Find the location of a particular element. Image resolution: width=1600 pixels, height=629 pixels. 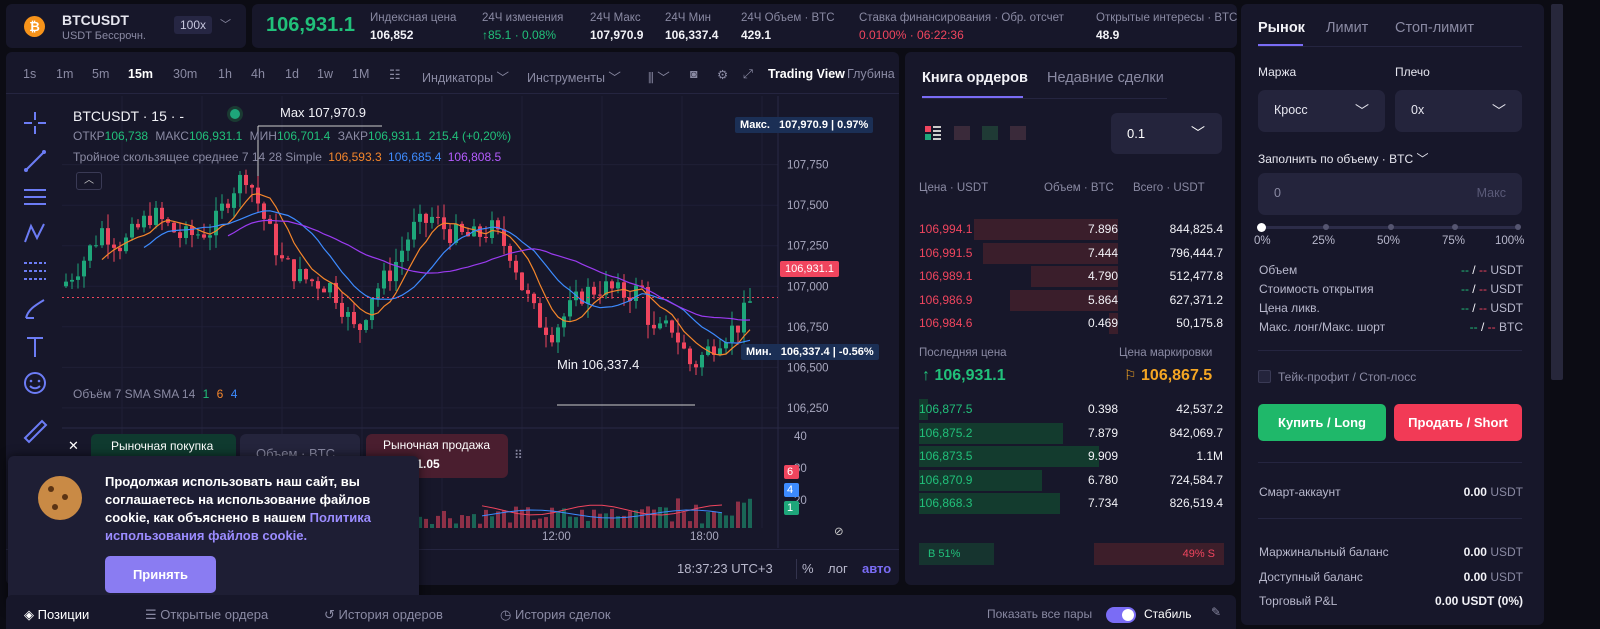

timeframe-30m: 30m is located at coordinates (185, 74).